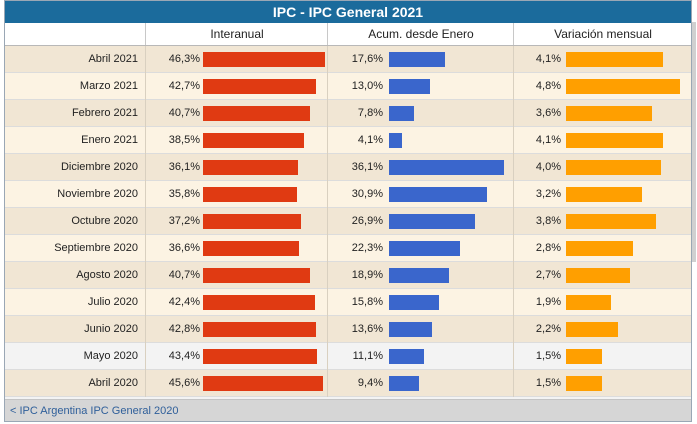 This screenshot has height=424, width=697. I want to click on interanual-value: 42,7%, so click(184, 86).